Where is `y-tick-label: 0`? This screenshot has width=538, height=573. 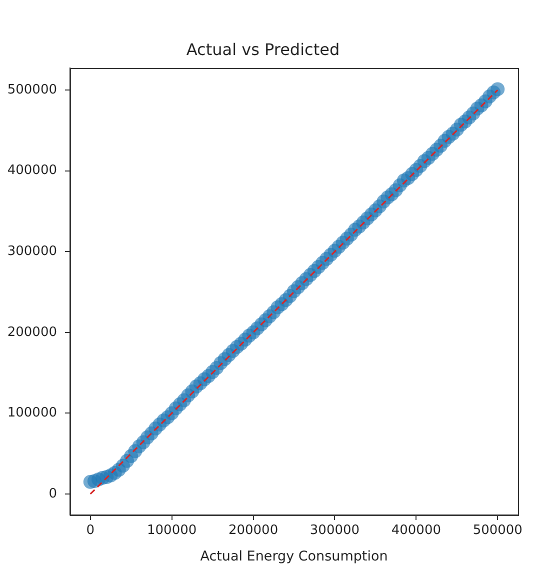
y-tick-label: 0 is located at coordinates (52, 494).